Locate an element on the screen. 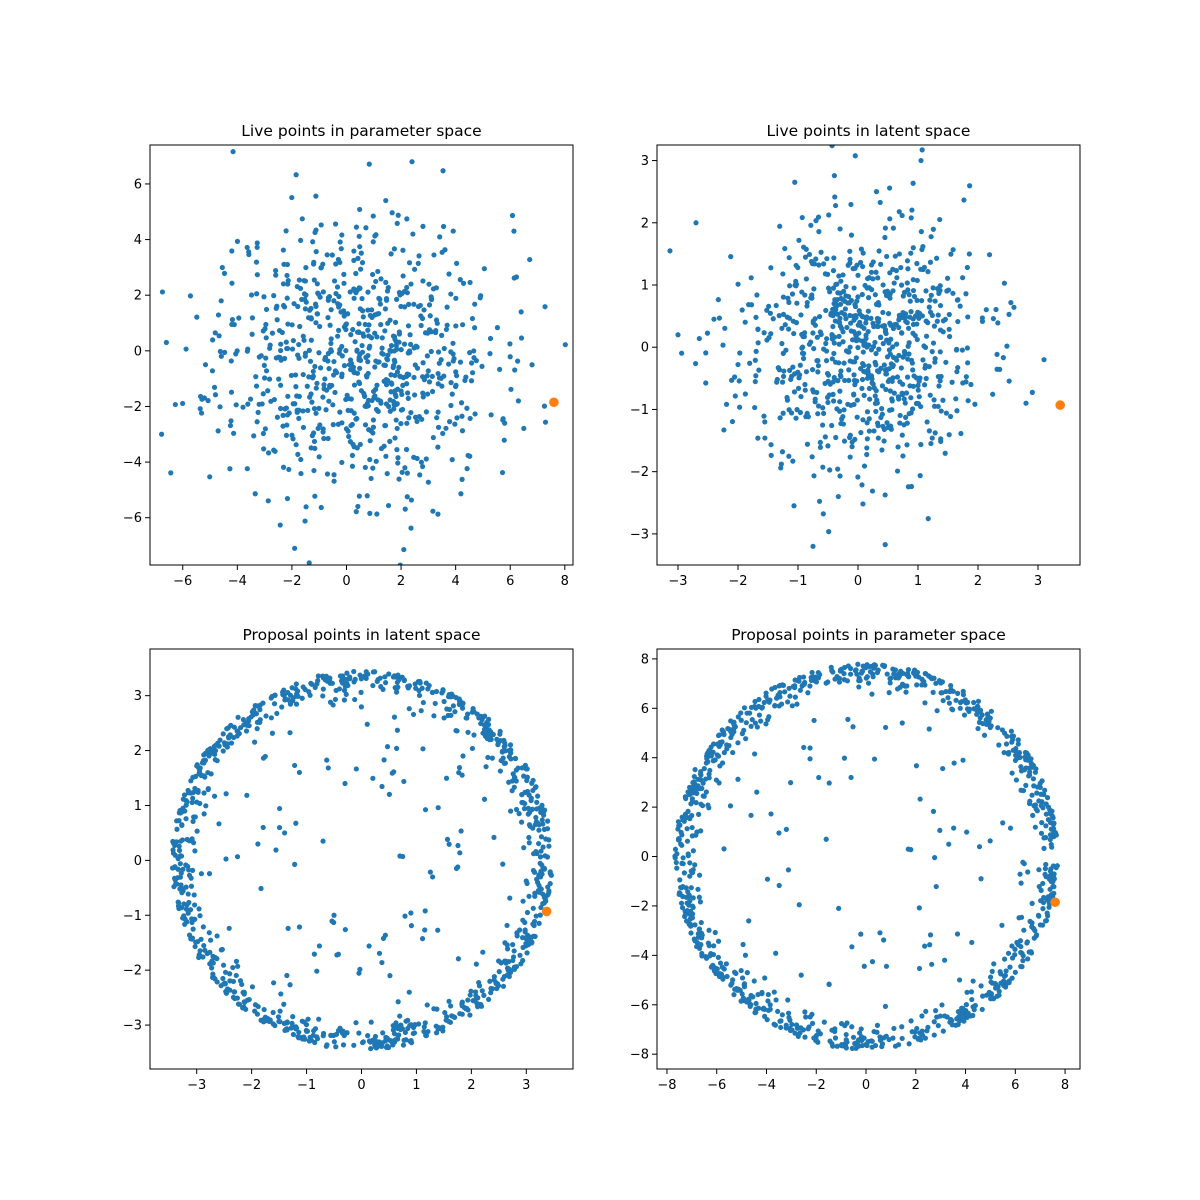 This screenshot has width=1200, height=1200. x-tick-label: 2 is located at coordinates (978, 581).